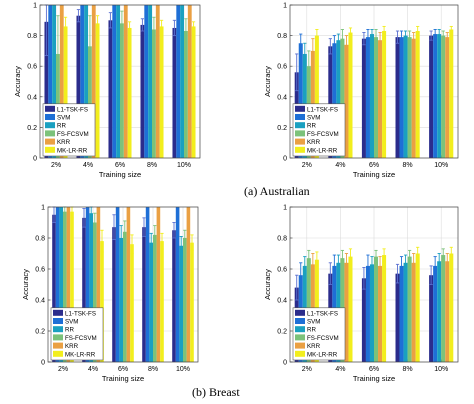  Describe the element at coordinates (93, 369) in the screenshot. I see `x-tick-label: 4%` at that location.